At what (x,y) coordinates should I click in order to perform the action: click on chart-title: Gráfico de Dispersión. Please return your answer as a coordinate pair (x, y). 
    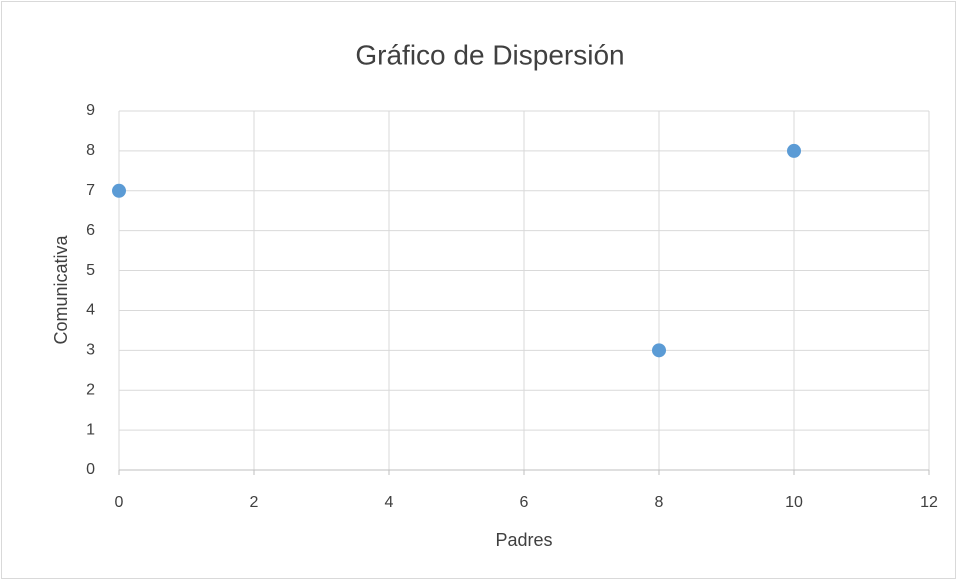
    Looking at the image, I should click on (489, 54).